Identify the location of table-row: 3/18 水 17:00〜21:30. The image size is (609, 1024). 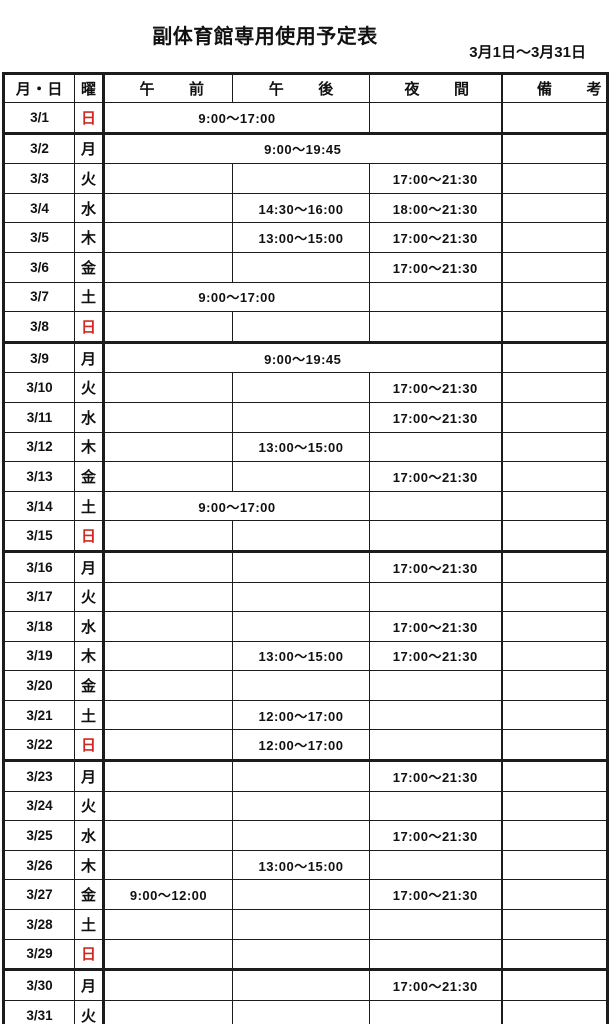
(305, 626).